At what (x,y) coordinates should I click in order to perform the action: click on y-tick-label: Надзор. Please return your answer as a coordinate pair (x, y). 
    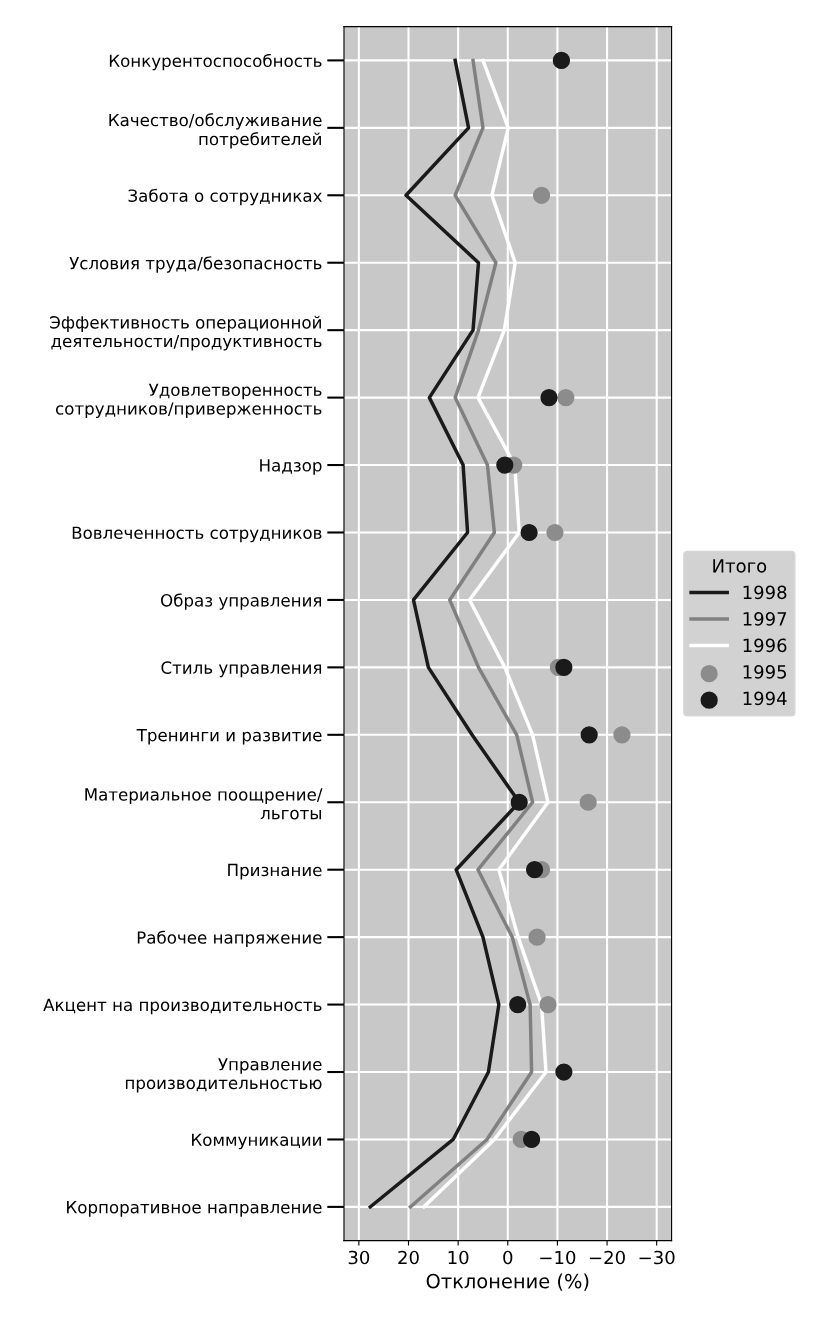
    Looking at the image, I should click on (291, 467).